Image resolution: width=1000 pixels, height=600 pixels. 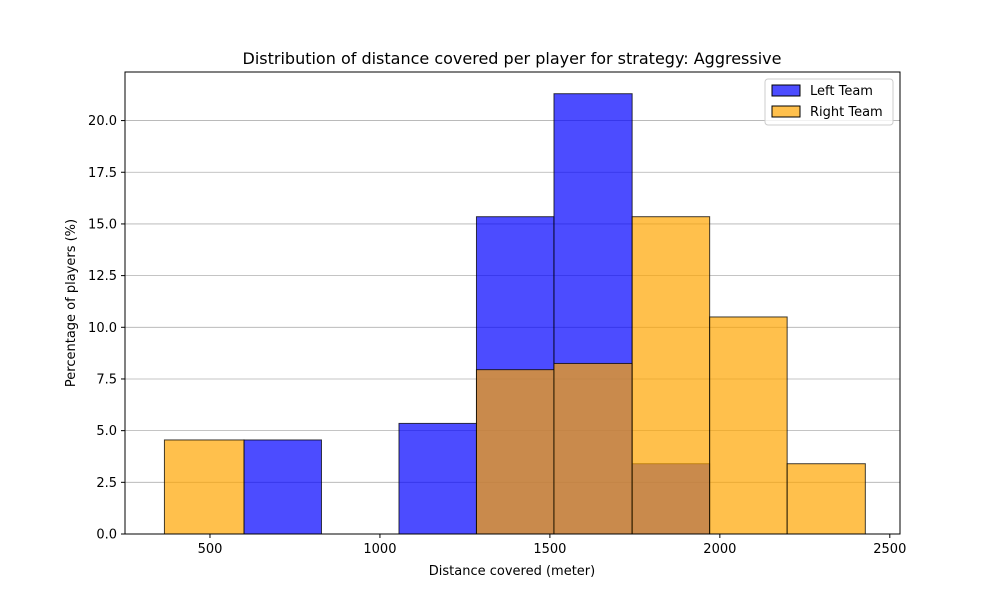 What do you see at coordinates (512, 571) in the screenshot?
I see `x-axis-label: Distance covered (meter)` at bounding box center [512, 571].